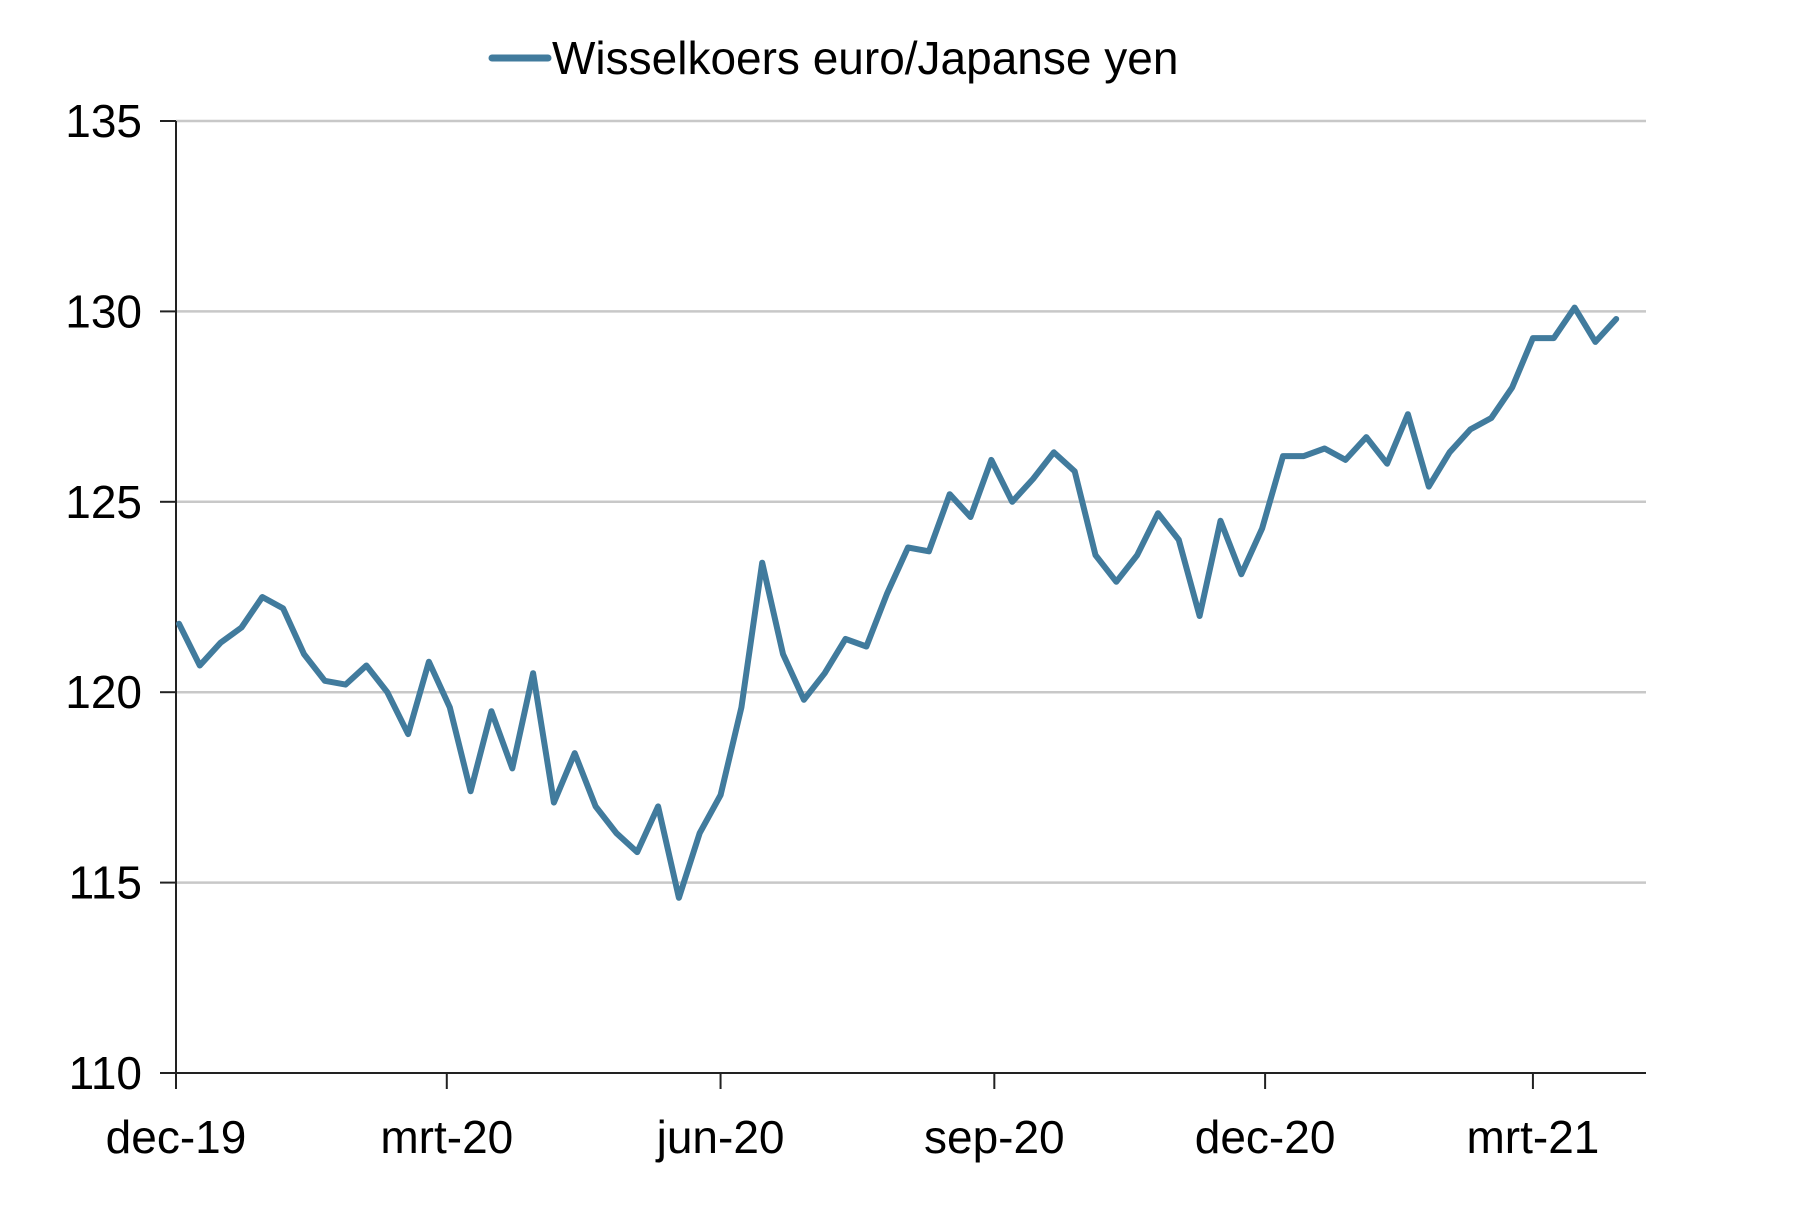 The image size is (1806, 1209). Describe the element at coordinates (103, 311) in the screenshot. I see `y-tick-label: 130` at that location.